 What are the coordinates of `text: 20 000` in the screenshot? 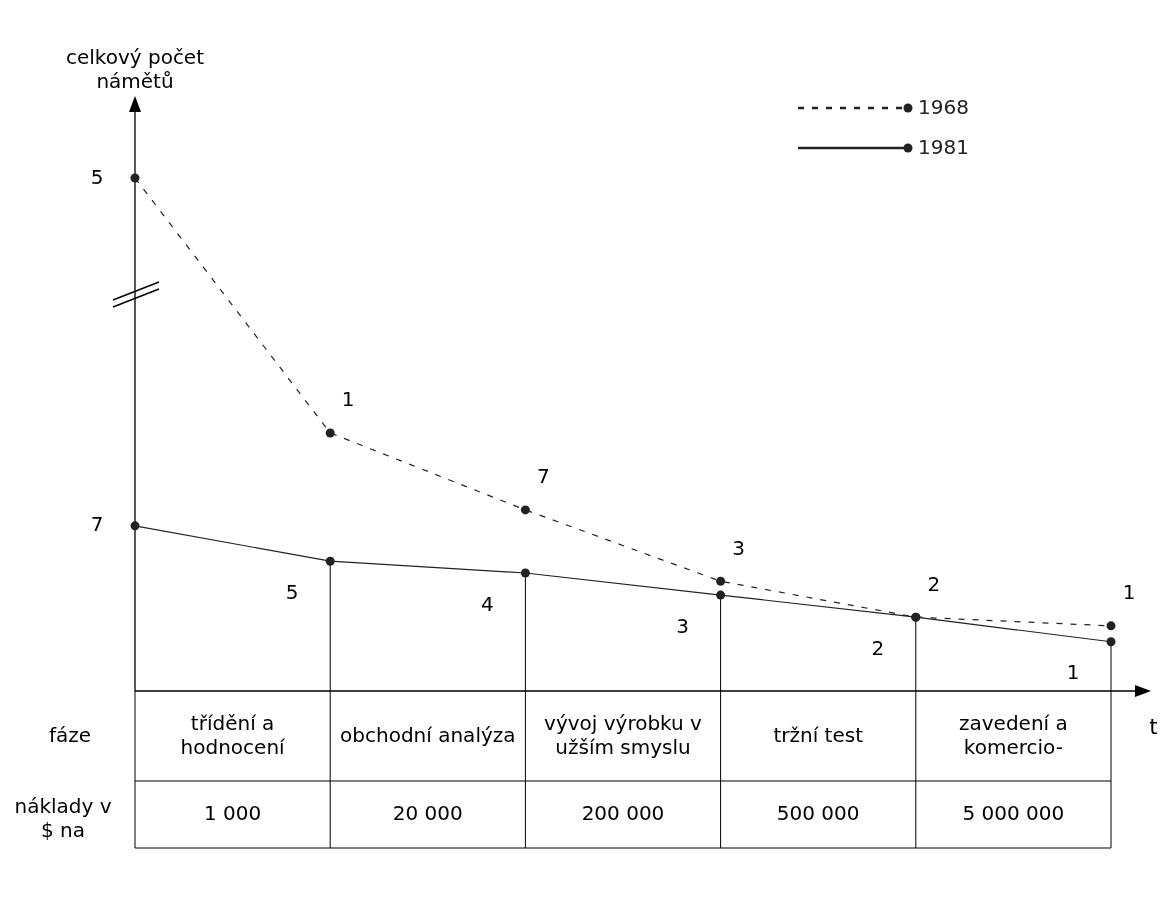 It's located at (427, 813).